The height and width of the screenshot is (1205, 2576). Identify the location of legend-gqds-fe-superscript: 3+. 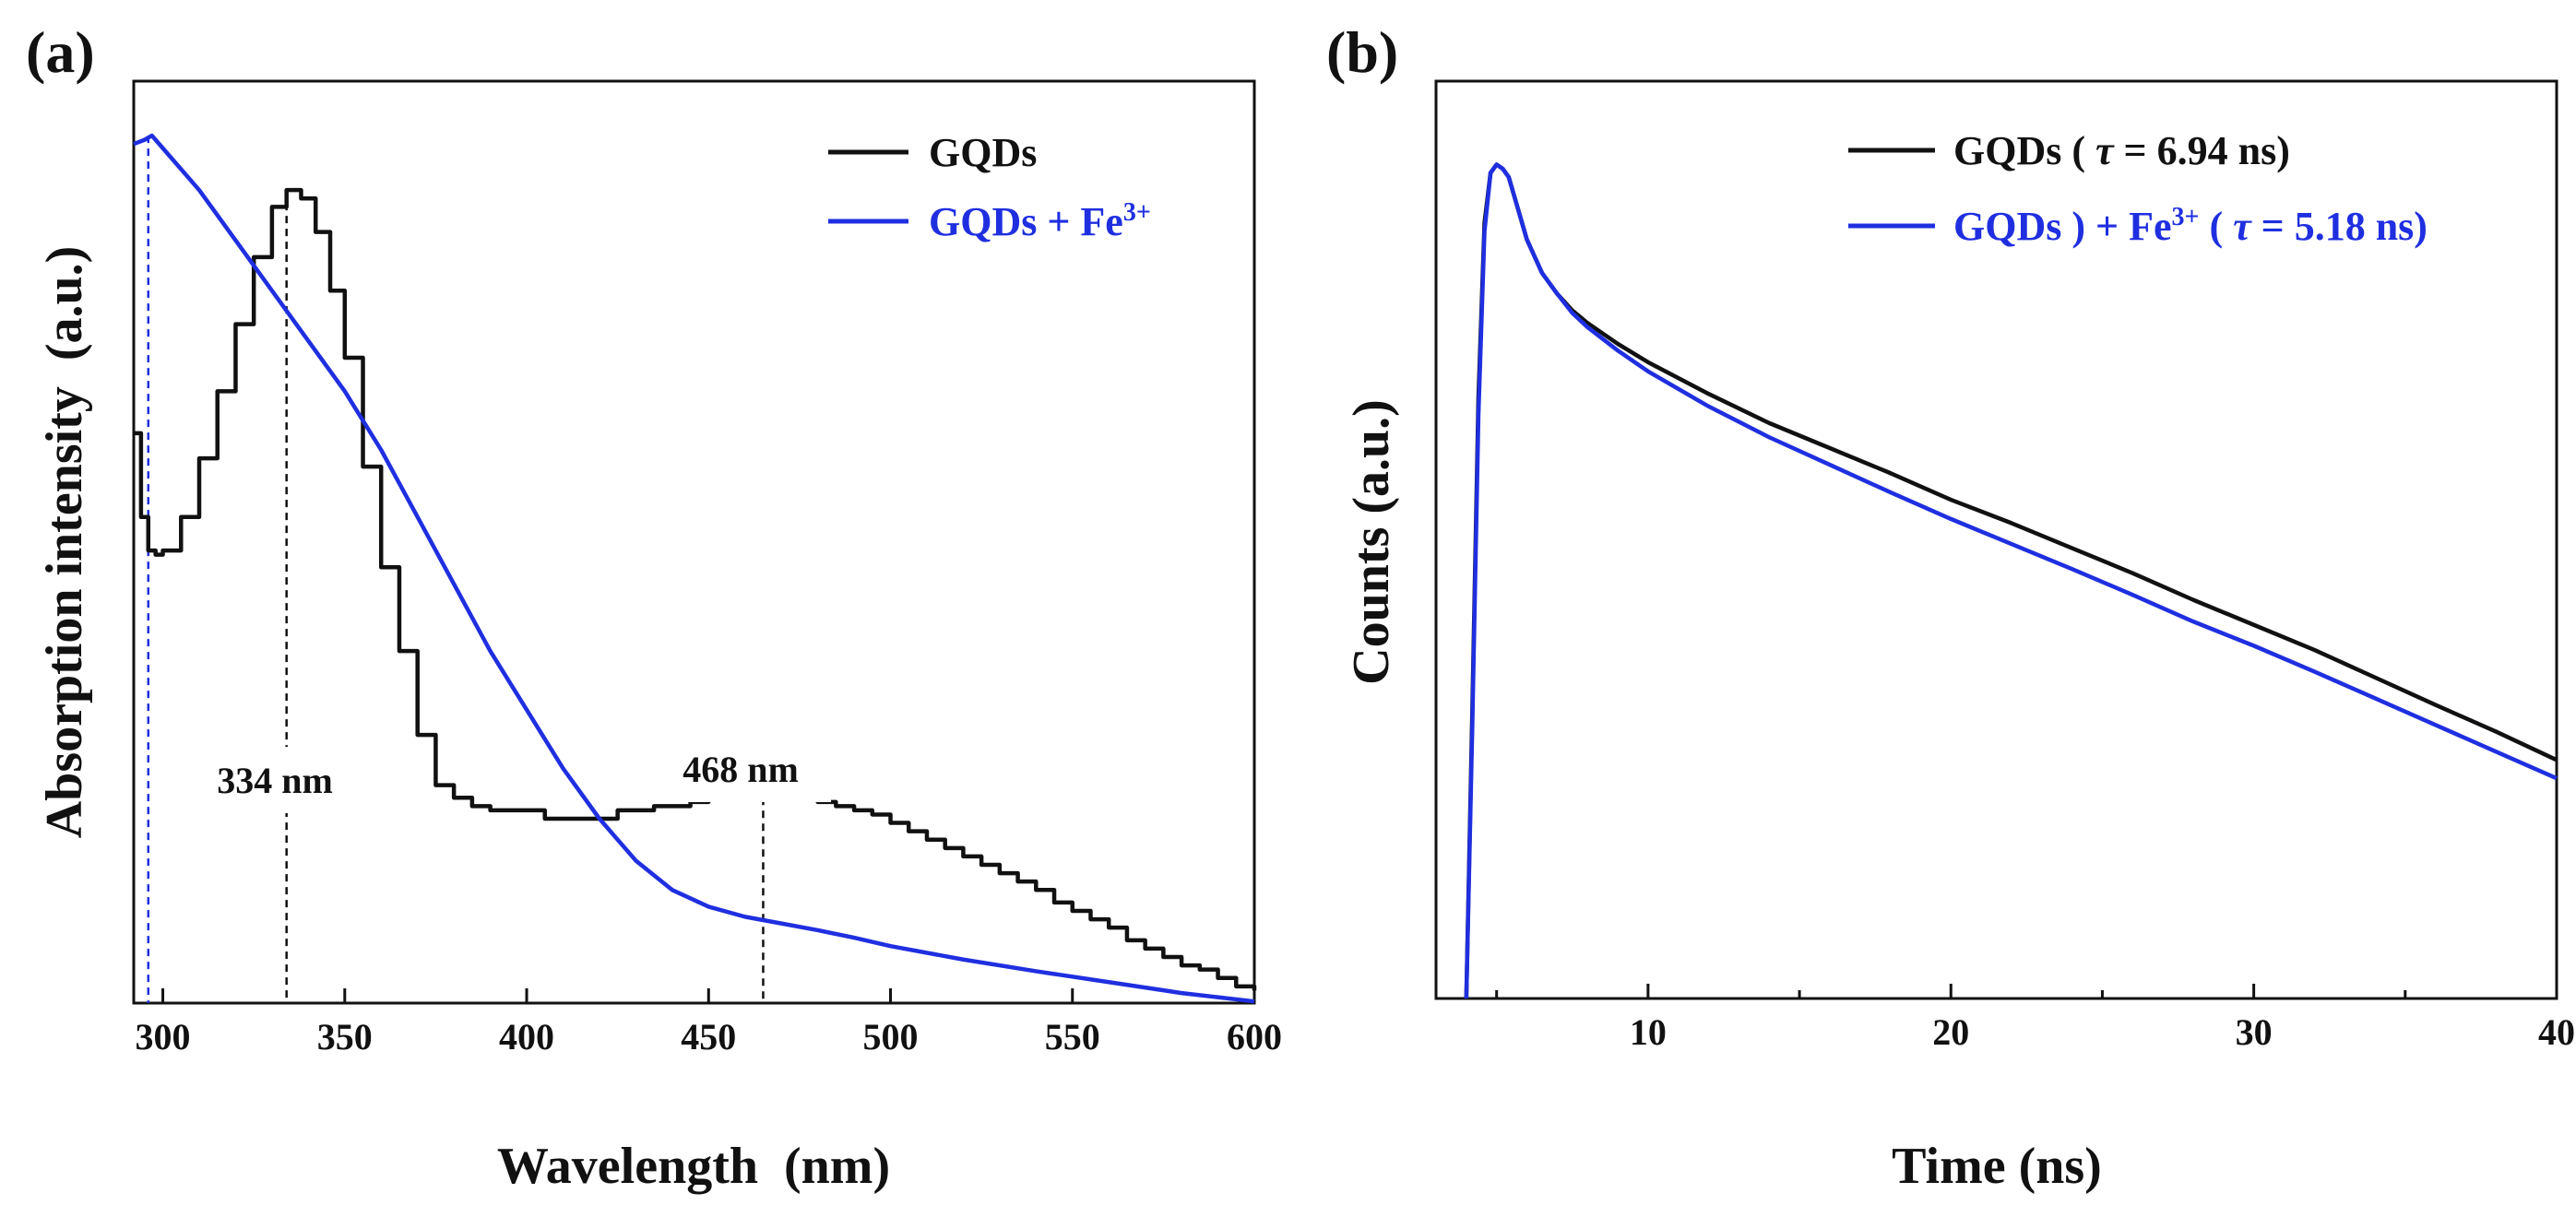
(1137, 212).